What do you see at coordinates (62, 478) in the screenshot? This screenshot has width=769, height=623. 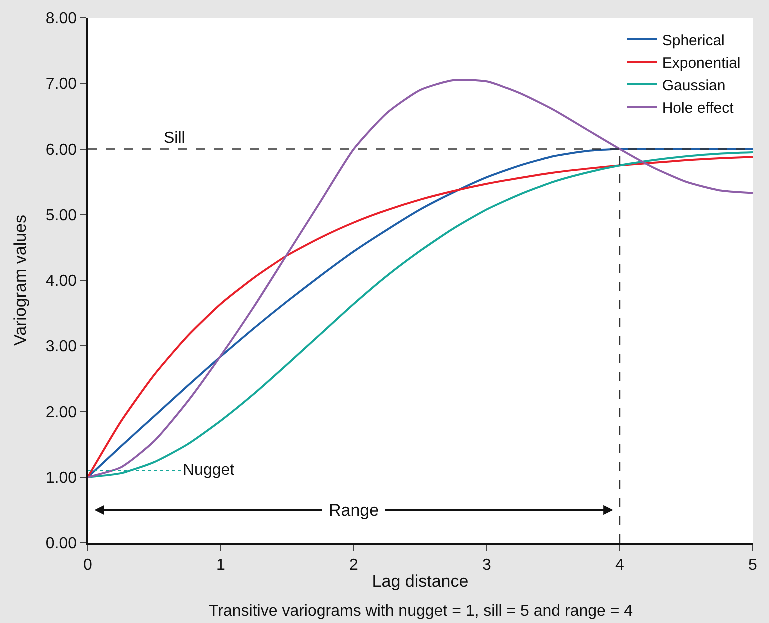 I see `y-tick-label: 1.00` at bounding box center [62, 478].